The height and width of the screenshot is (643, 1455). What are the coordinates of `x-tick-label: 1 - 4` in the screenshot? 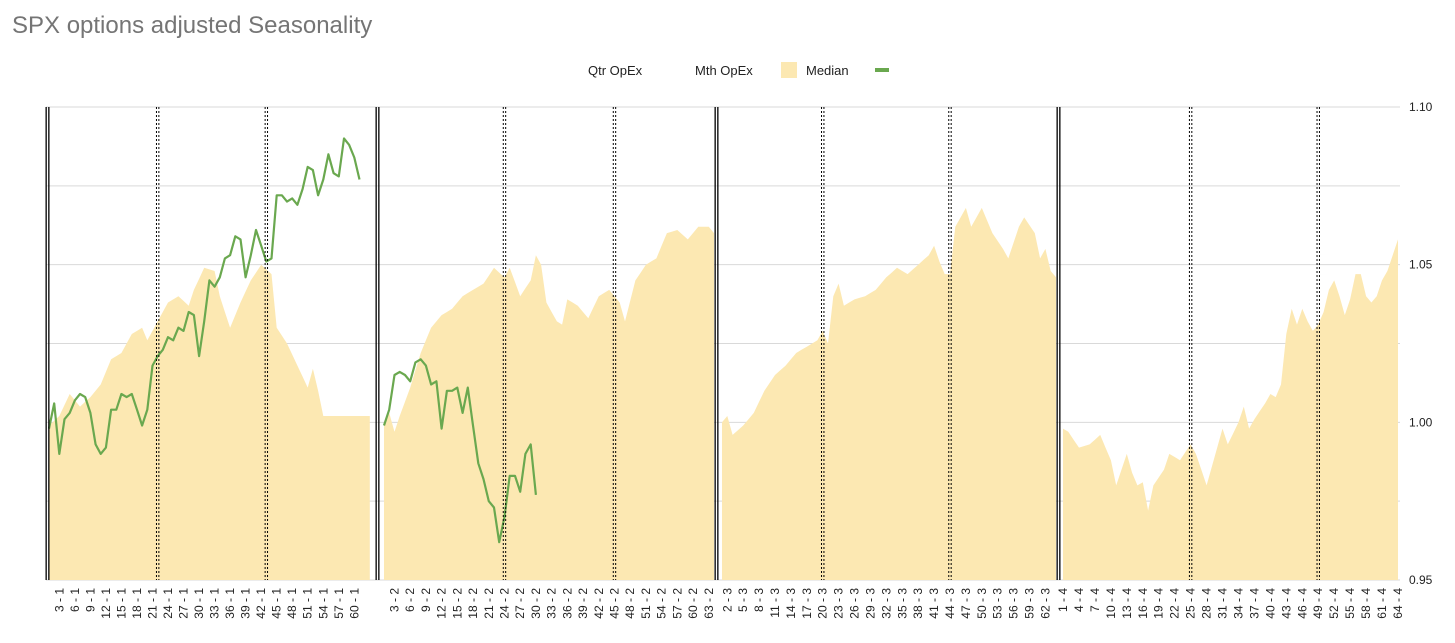 It's located at (1063, 600).